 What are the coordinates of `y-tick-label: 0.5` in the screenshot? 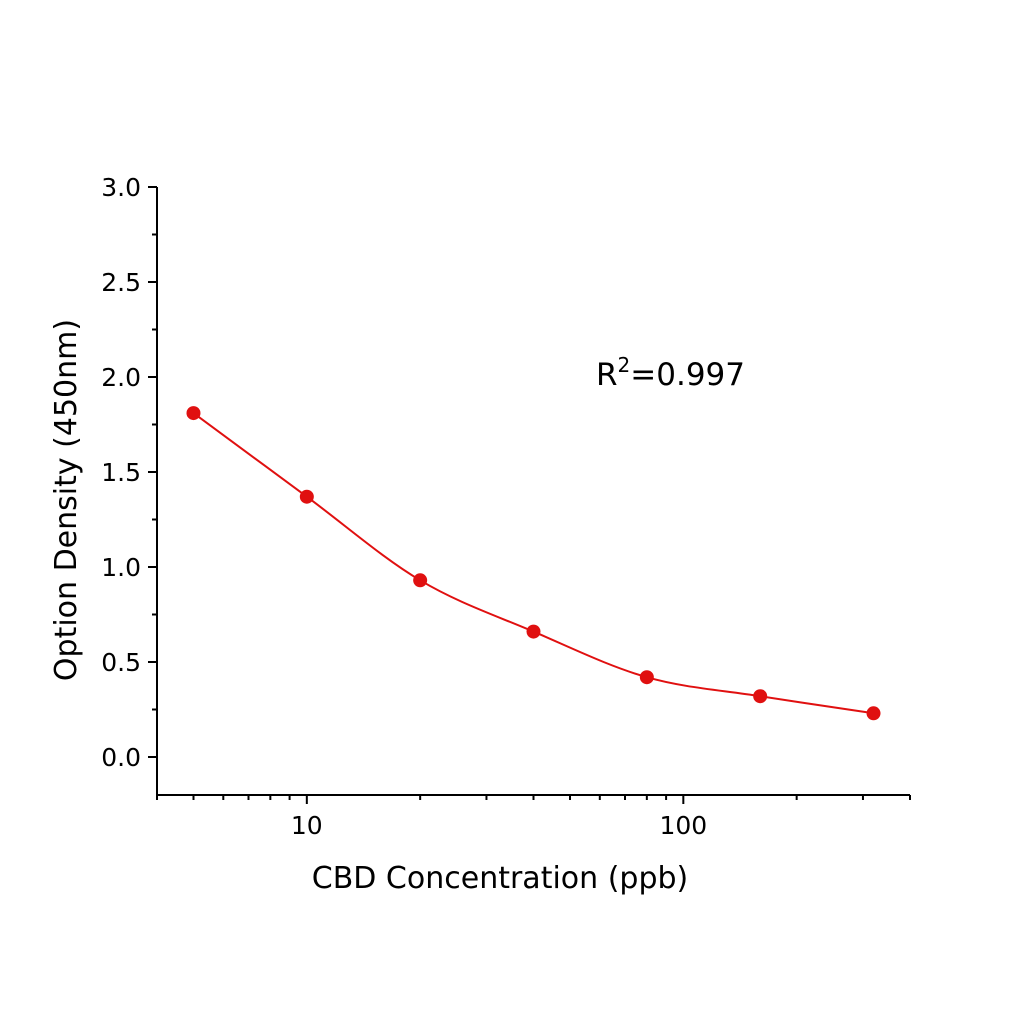 It's located at (121, 662).